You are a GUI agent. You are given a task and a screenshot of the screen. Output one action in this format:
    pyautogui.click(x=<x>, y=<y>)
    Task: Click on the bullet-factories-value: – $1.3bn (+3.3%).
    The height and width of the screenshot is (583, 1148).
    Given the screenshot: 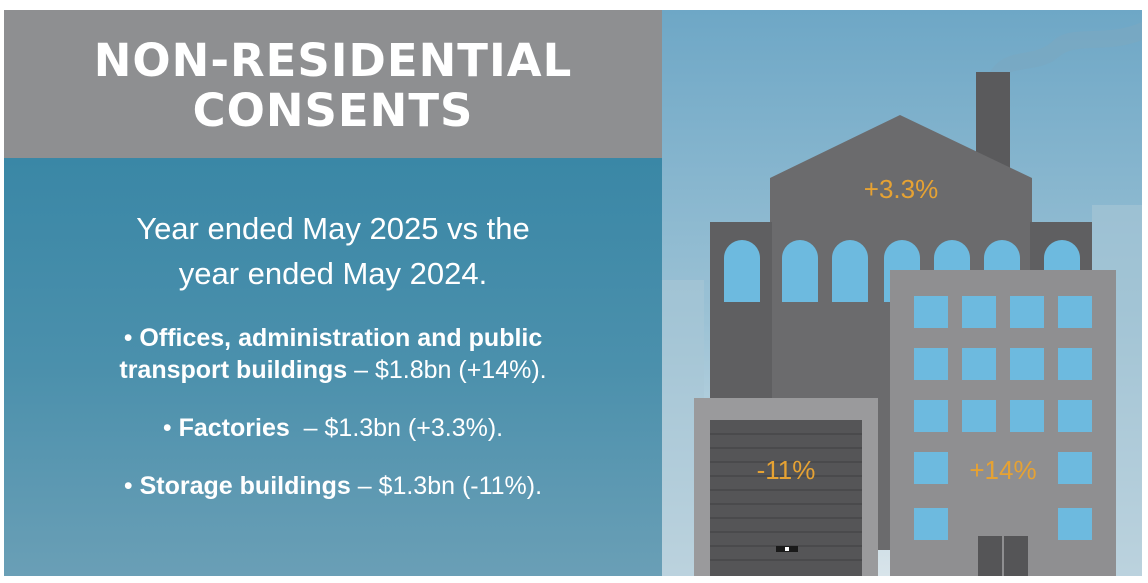 What is the action you would take?
    pyautogui.click(x=396, y=428)
    